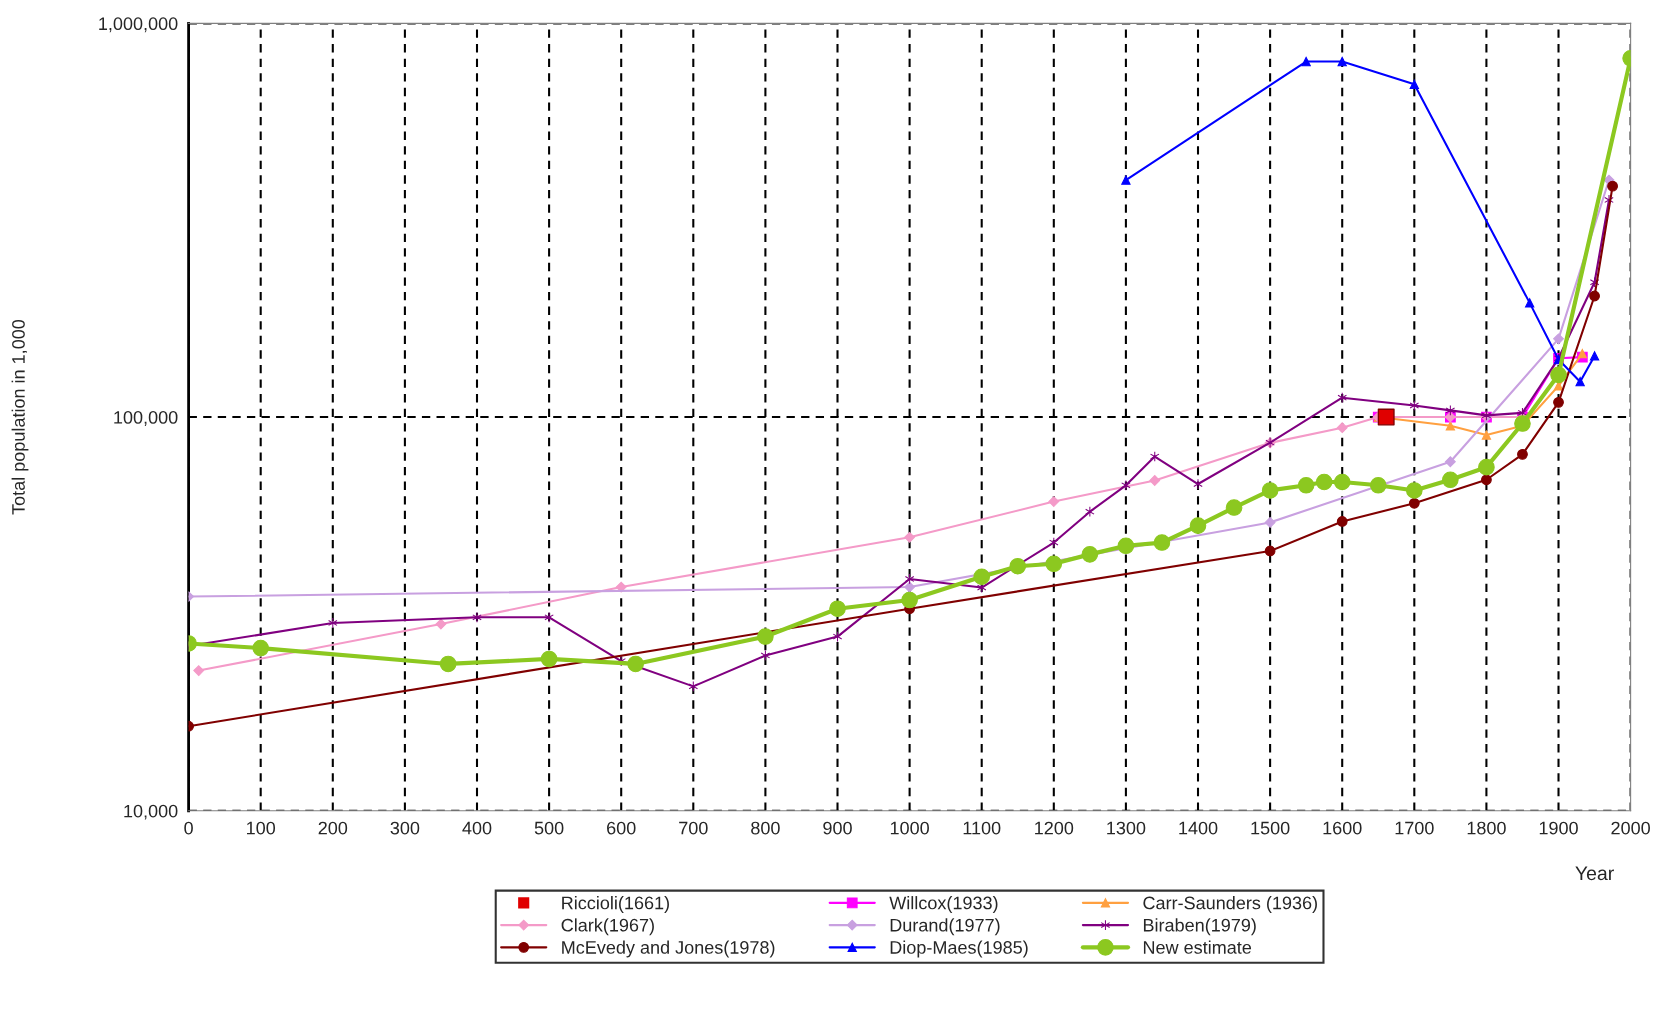 The width and height of the screenshot is (1669, 1016). What do you see at coordinates (333, 828) in the screenshot?
I see `x-tick-label: 200` at bounding box center [333, 828].